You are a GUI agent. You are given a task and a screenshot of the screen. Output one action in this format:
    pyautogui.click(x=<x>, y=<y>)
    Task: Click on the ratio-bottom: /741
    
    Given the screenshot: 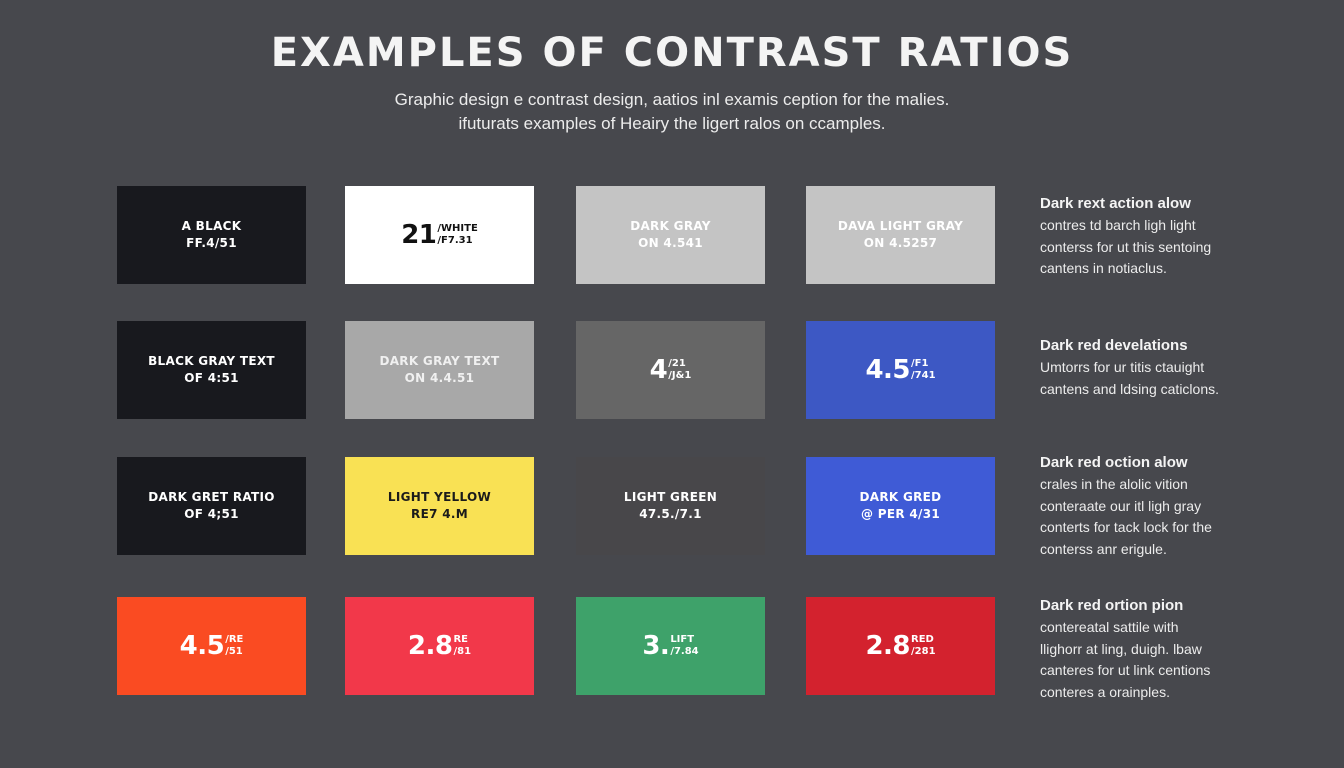 What is the action you would take?
    pyautogui.click(x=923, y=375)
    